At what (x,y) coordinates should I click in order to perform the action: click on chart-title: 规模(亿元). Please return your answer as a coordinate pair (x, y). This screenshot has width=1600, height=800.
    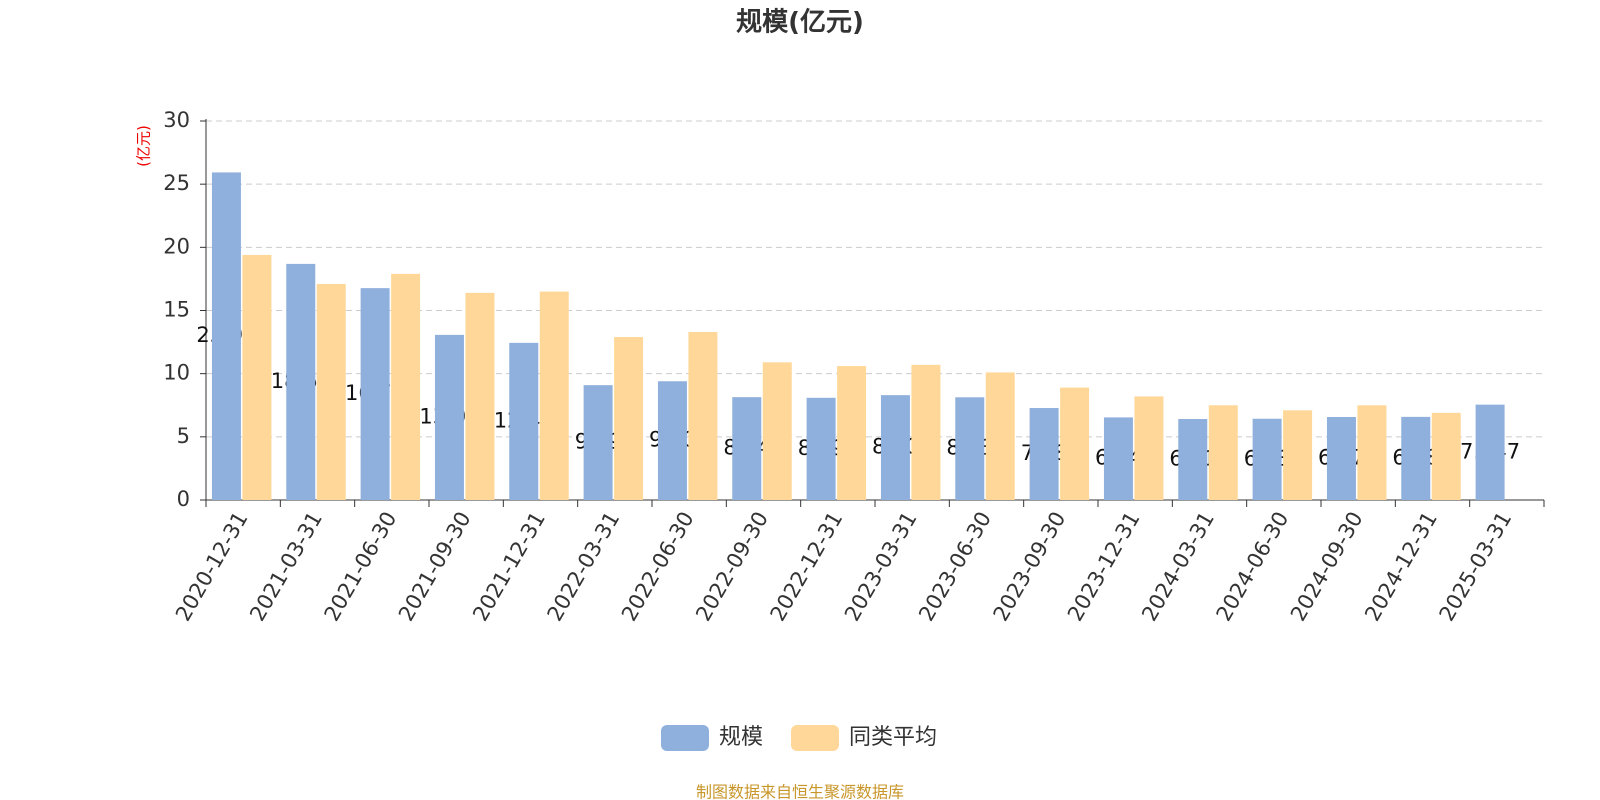
    Looking at the image, I should click on (800, 23).